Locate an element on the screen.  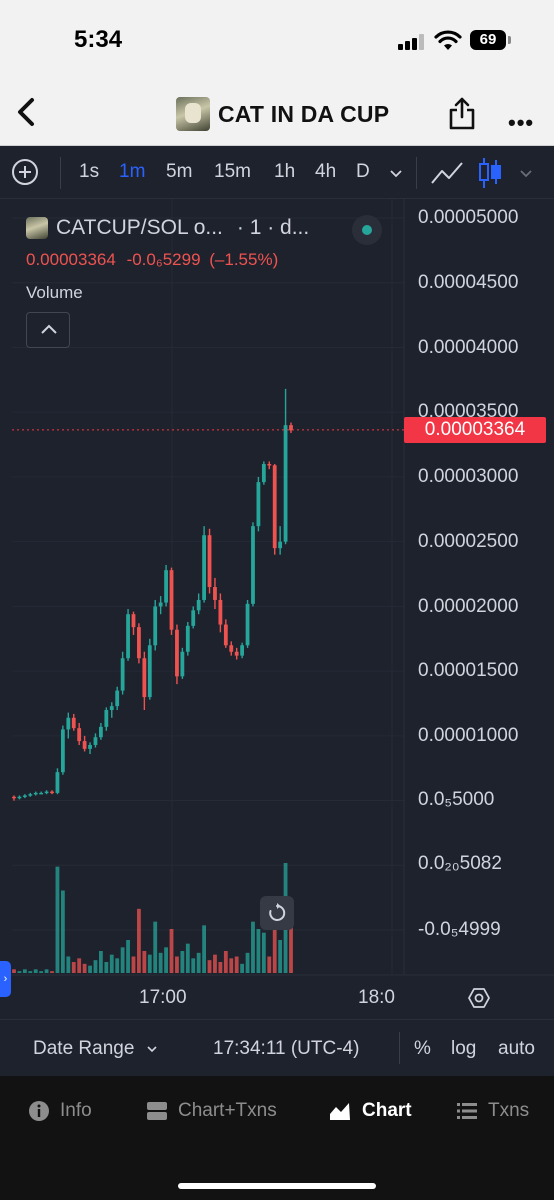
tab-chart-txns: Chart+Txns is located at coordinates (211, 1111).